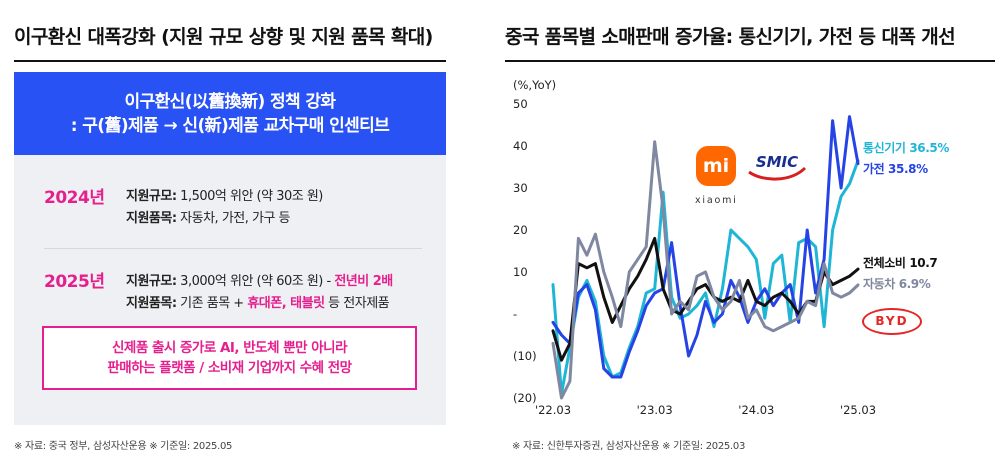 Image resolution: width=1001 pixels, height=463 pixels. I want to click on byd-logo: BYD, so click(892, 321).